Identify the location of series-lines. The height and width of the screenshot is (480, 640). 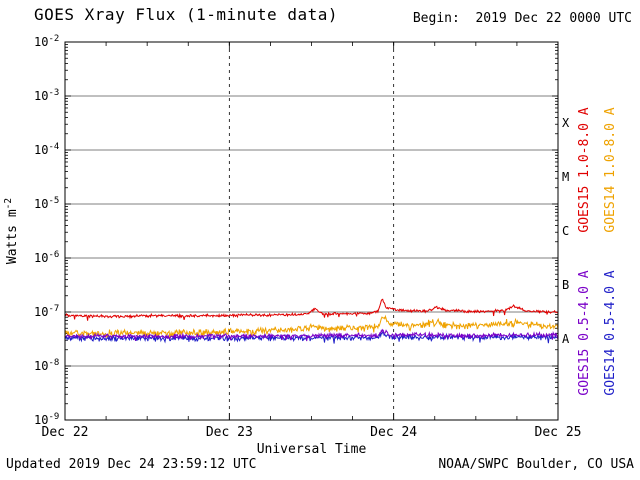
(311, 321).